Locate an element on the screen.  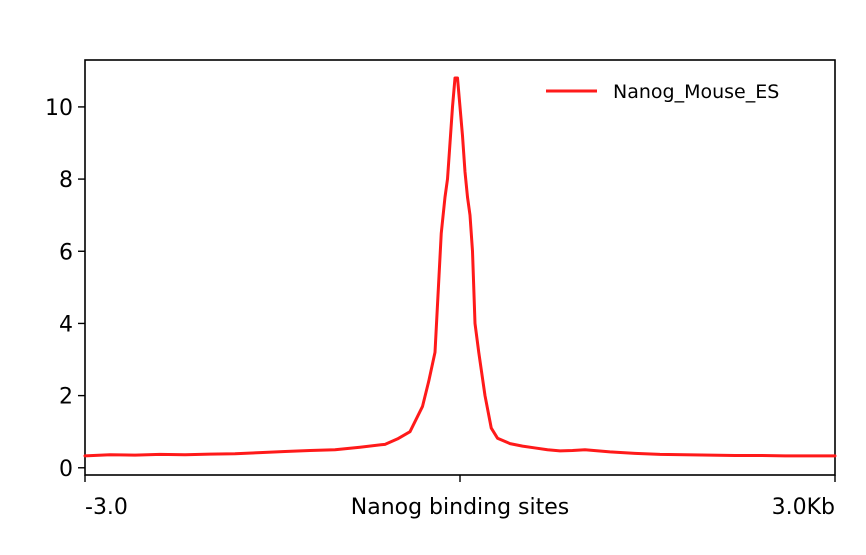
legend: Nanog_Mouse_ES is located at coordinates (662, 92).